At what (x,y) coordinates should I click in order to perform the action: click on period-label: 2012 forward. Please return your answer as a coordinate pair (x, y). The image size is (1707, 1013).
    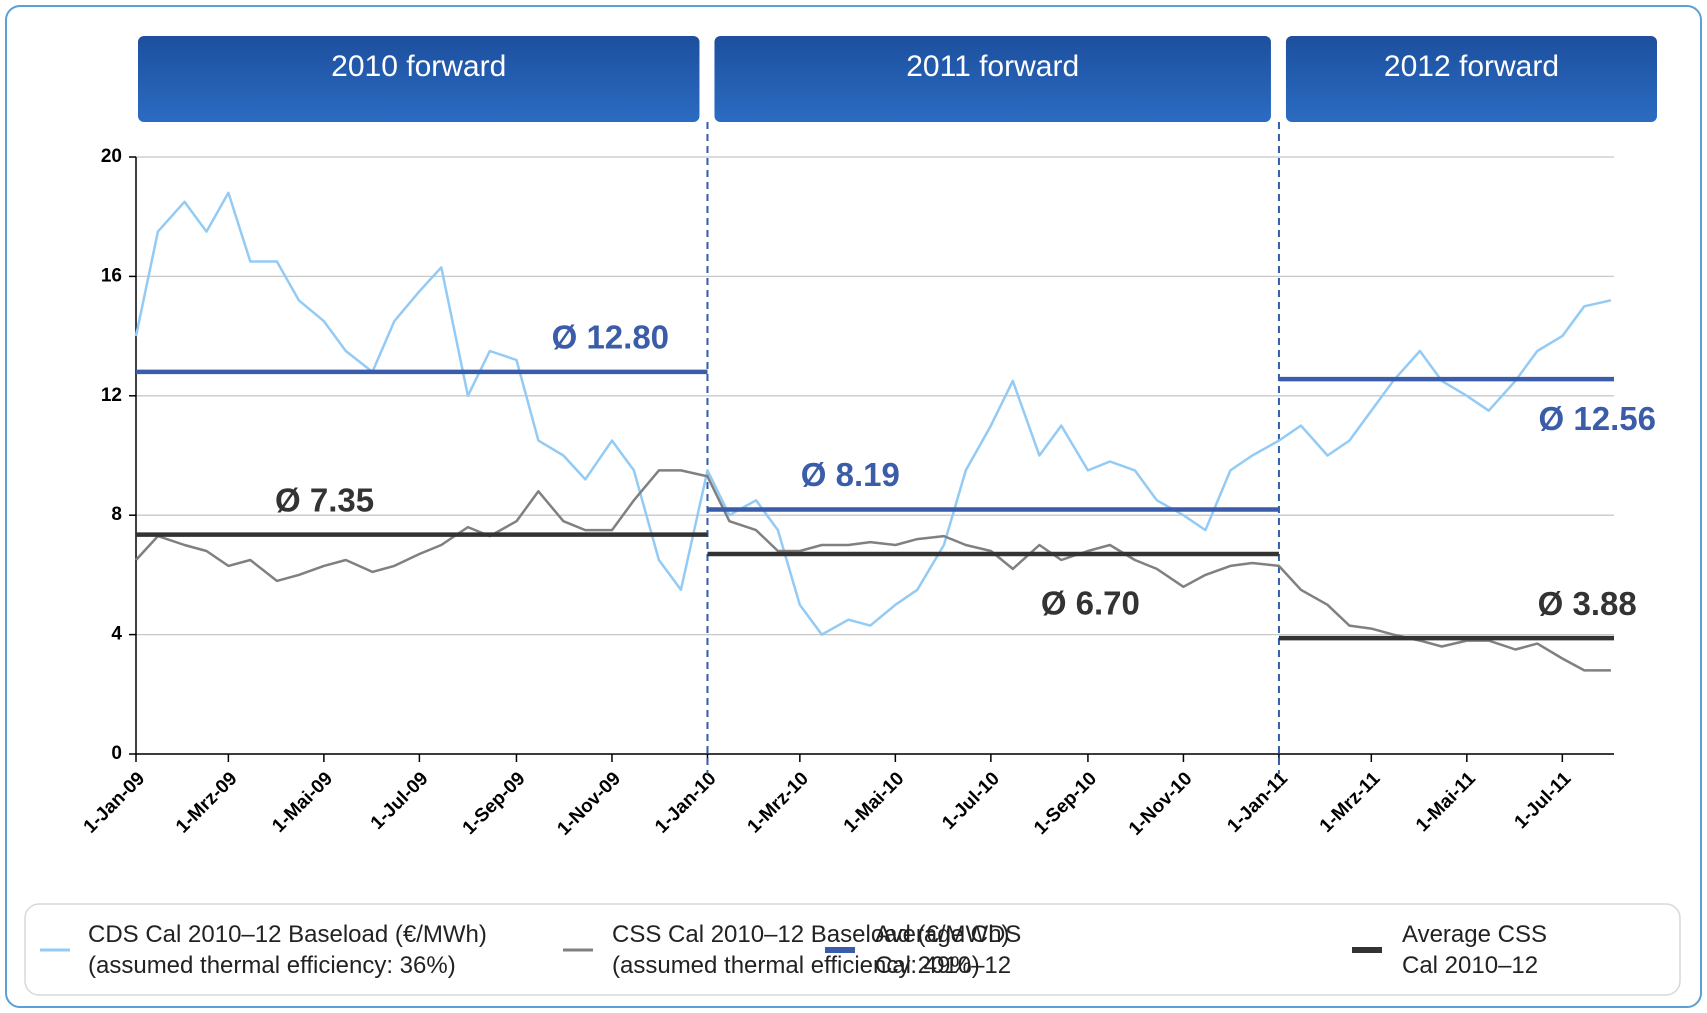
    Looking at the image, I should click on (1471, 66).